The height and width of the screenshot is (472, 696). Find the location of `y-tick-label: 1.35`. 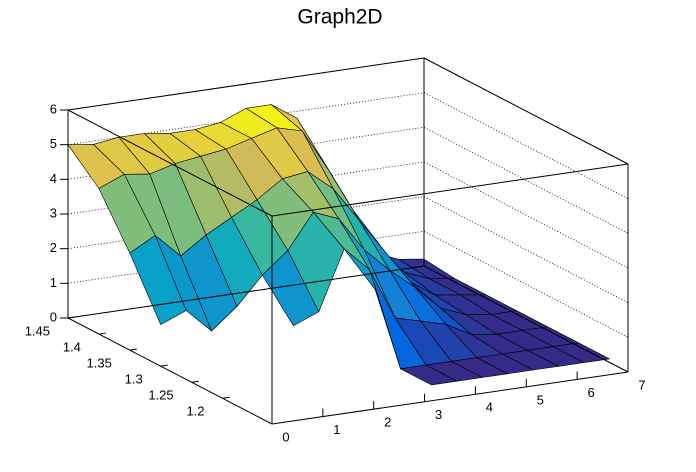

y-tick-label: 1.35 is located at coordinates (99, 363).